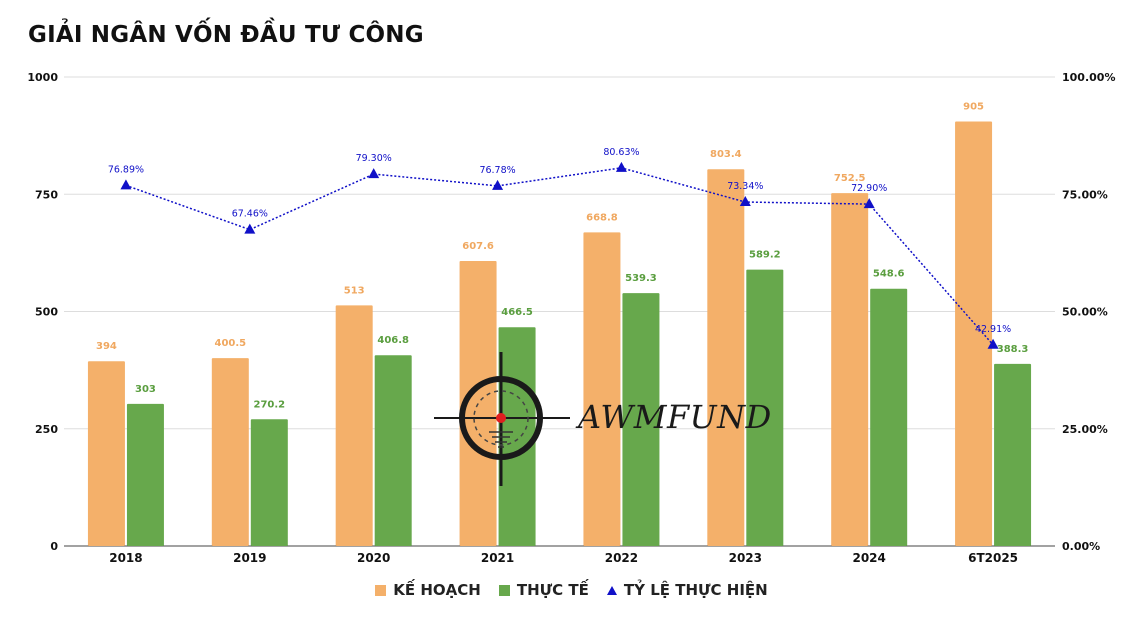 The image size is (1143, 626). I want to click on left-axis-tick-label: 500, so click(46, 312).